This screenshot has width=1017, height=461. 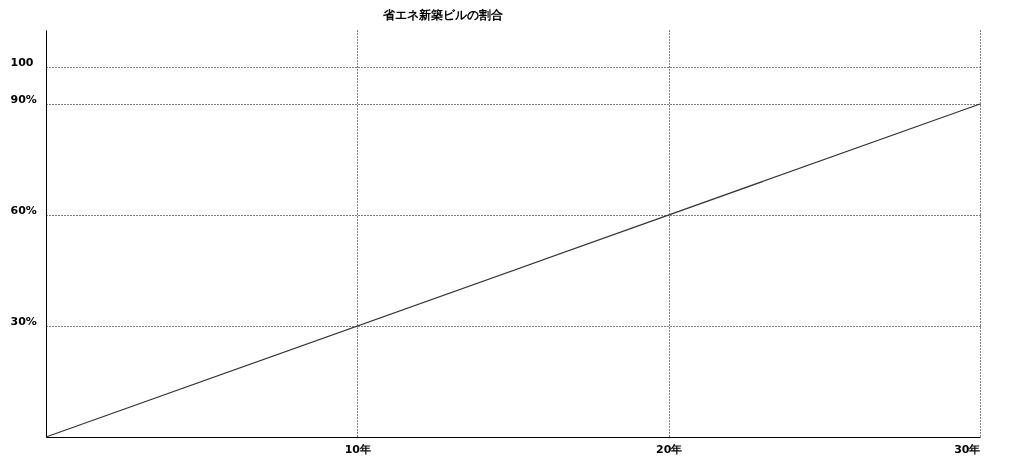 I want to click on x-tick-label: 20年, so click(x=669, y=449).